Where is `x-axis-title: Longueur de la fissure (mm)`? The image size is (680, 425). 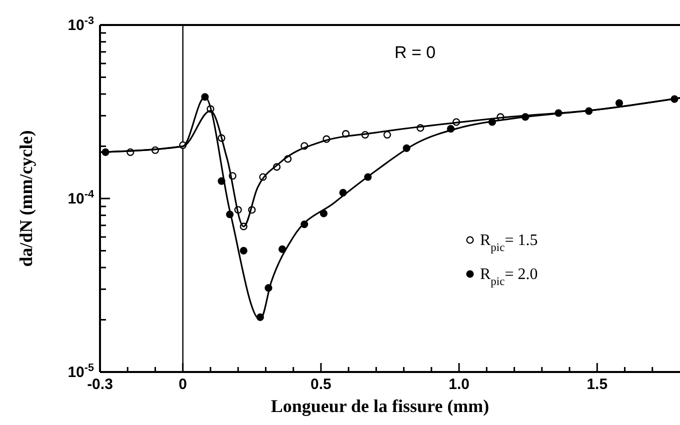 x-axis-title: Longueur de la fissure (mm) is located at coordinates (380, 406).